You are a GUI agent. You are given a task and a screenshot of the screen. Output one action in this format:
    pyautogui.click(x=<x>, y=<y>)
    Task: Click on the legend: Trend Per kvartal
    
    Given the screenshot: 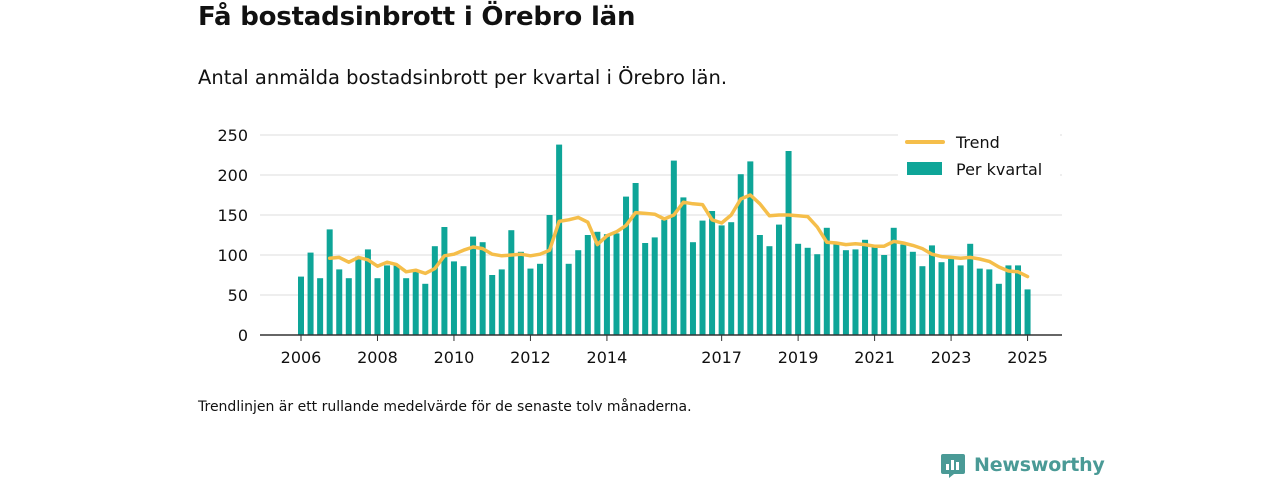 What is the action you would take?
    pyautogui.click(x=979, y=158)
    